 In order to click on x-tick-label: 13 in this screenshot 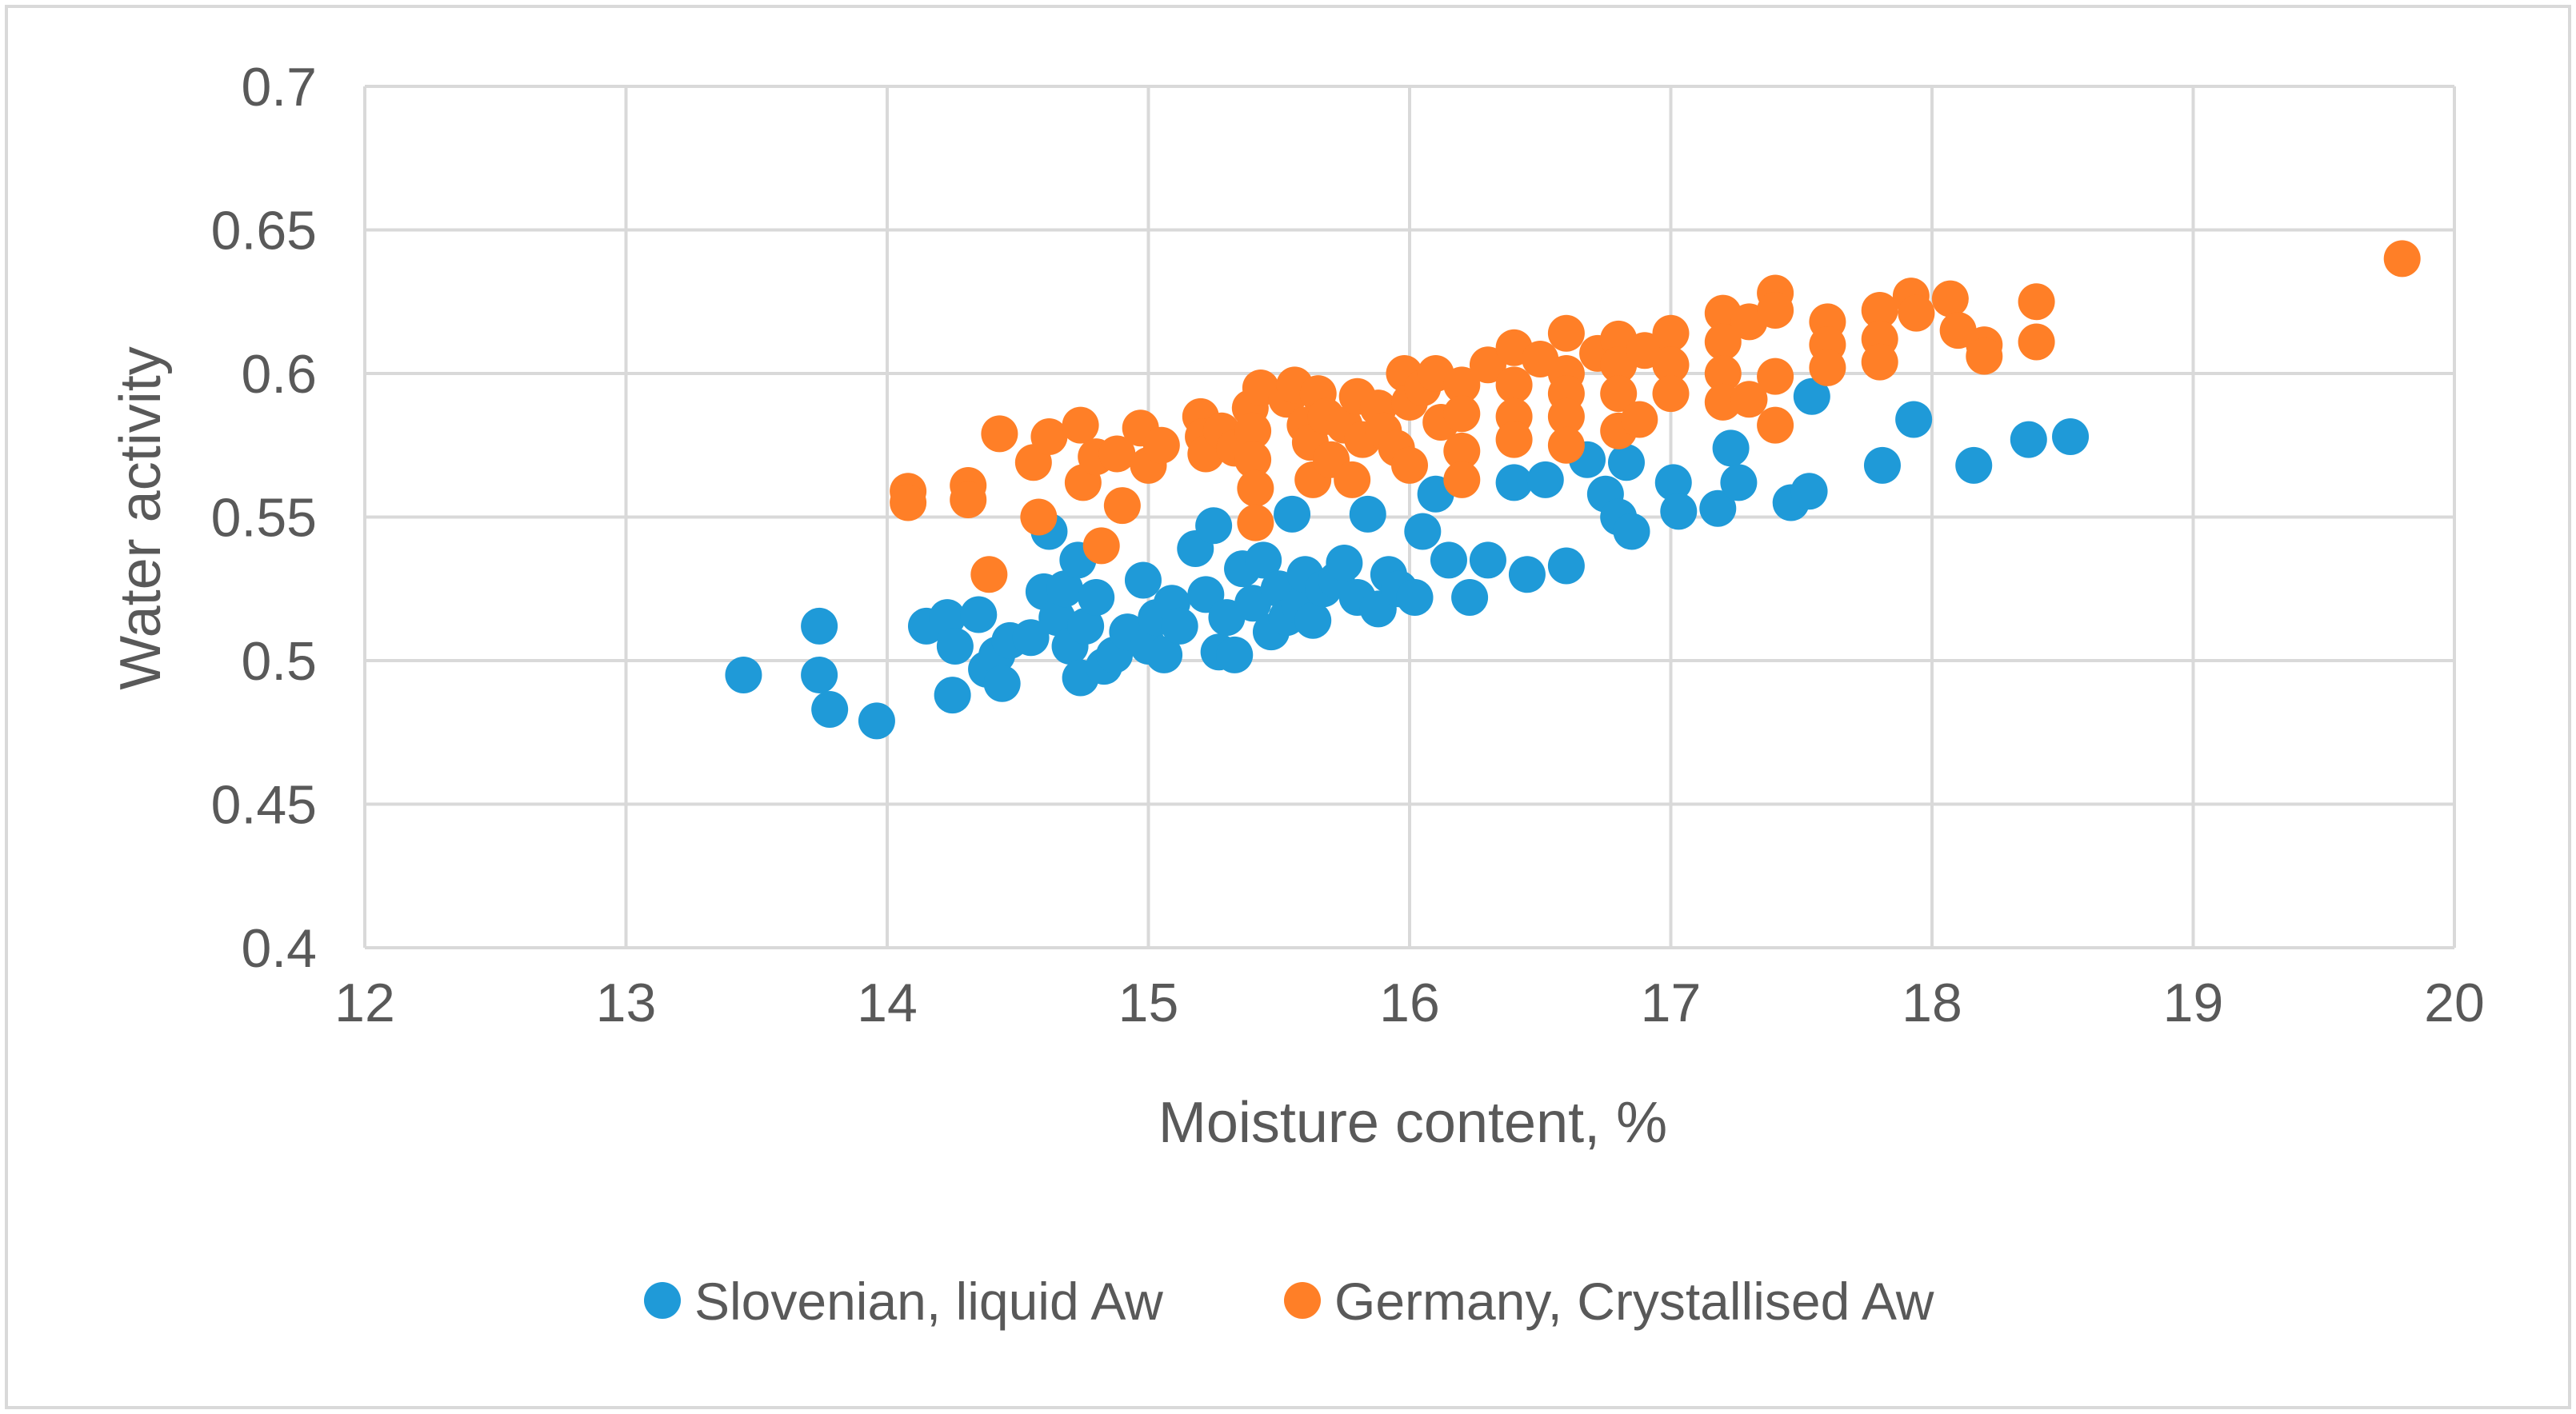, I will do `click(626, 1003)`.